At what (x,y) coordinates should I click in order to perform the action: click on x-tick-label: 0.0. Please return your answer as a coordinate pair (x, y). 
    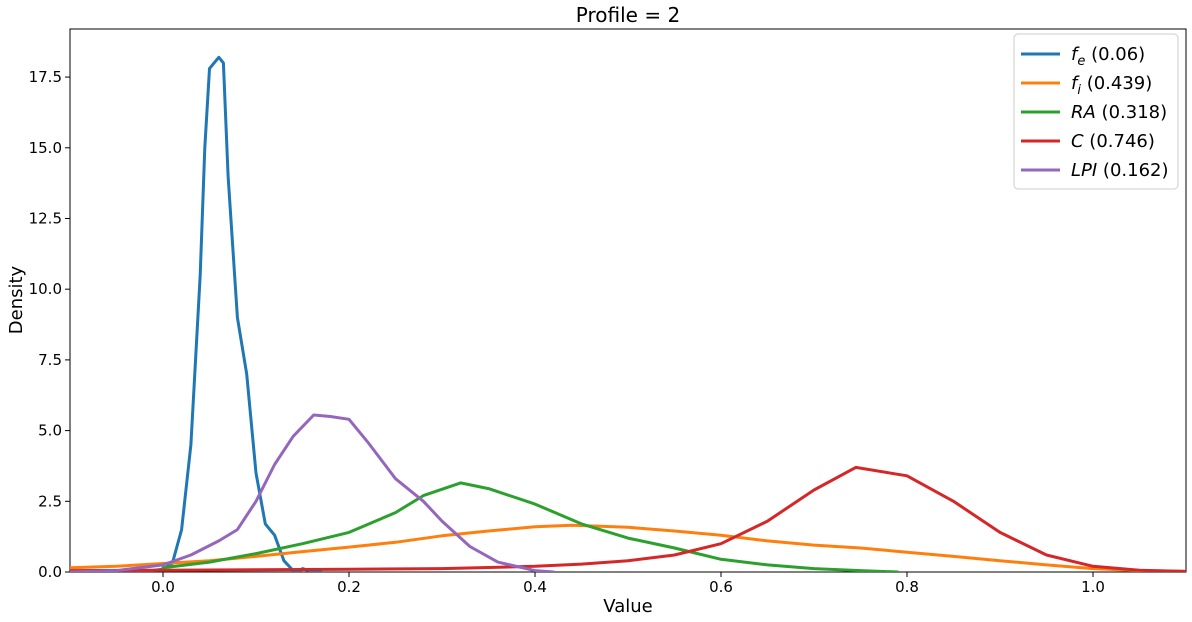
    Looking at the image, I should click on (163, 587).